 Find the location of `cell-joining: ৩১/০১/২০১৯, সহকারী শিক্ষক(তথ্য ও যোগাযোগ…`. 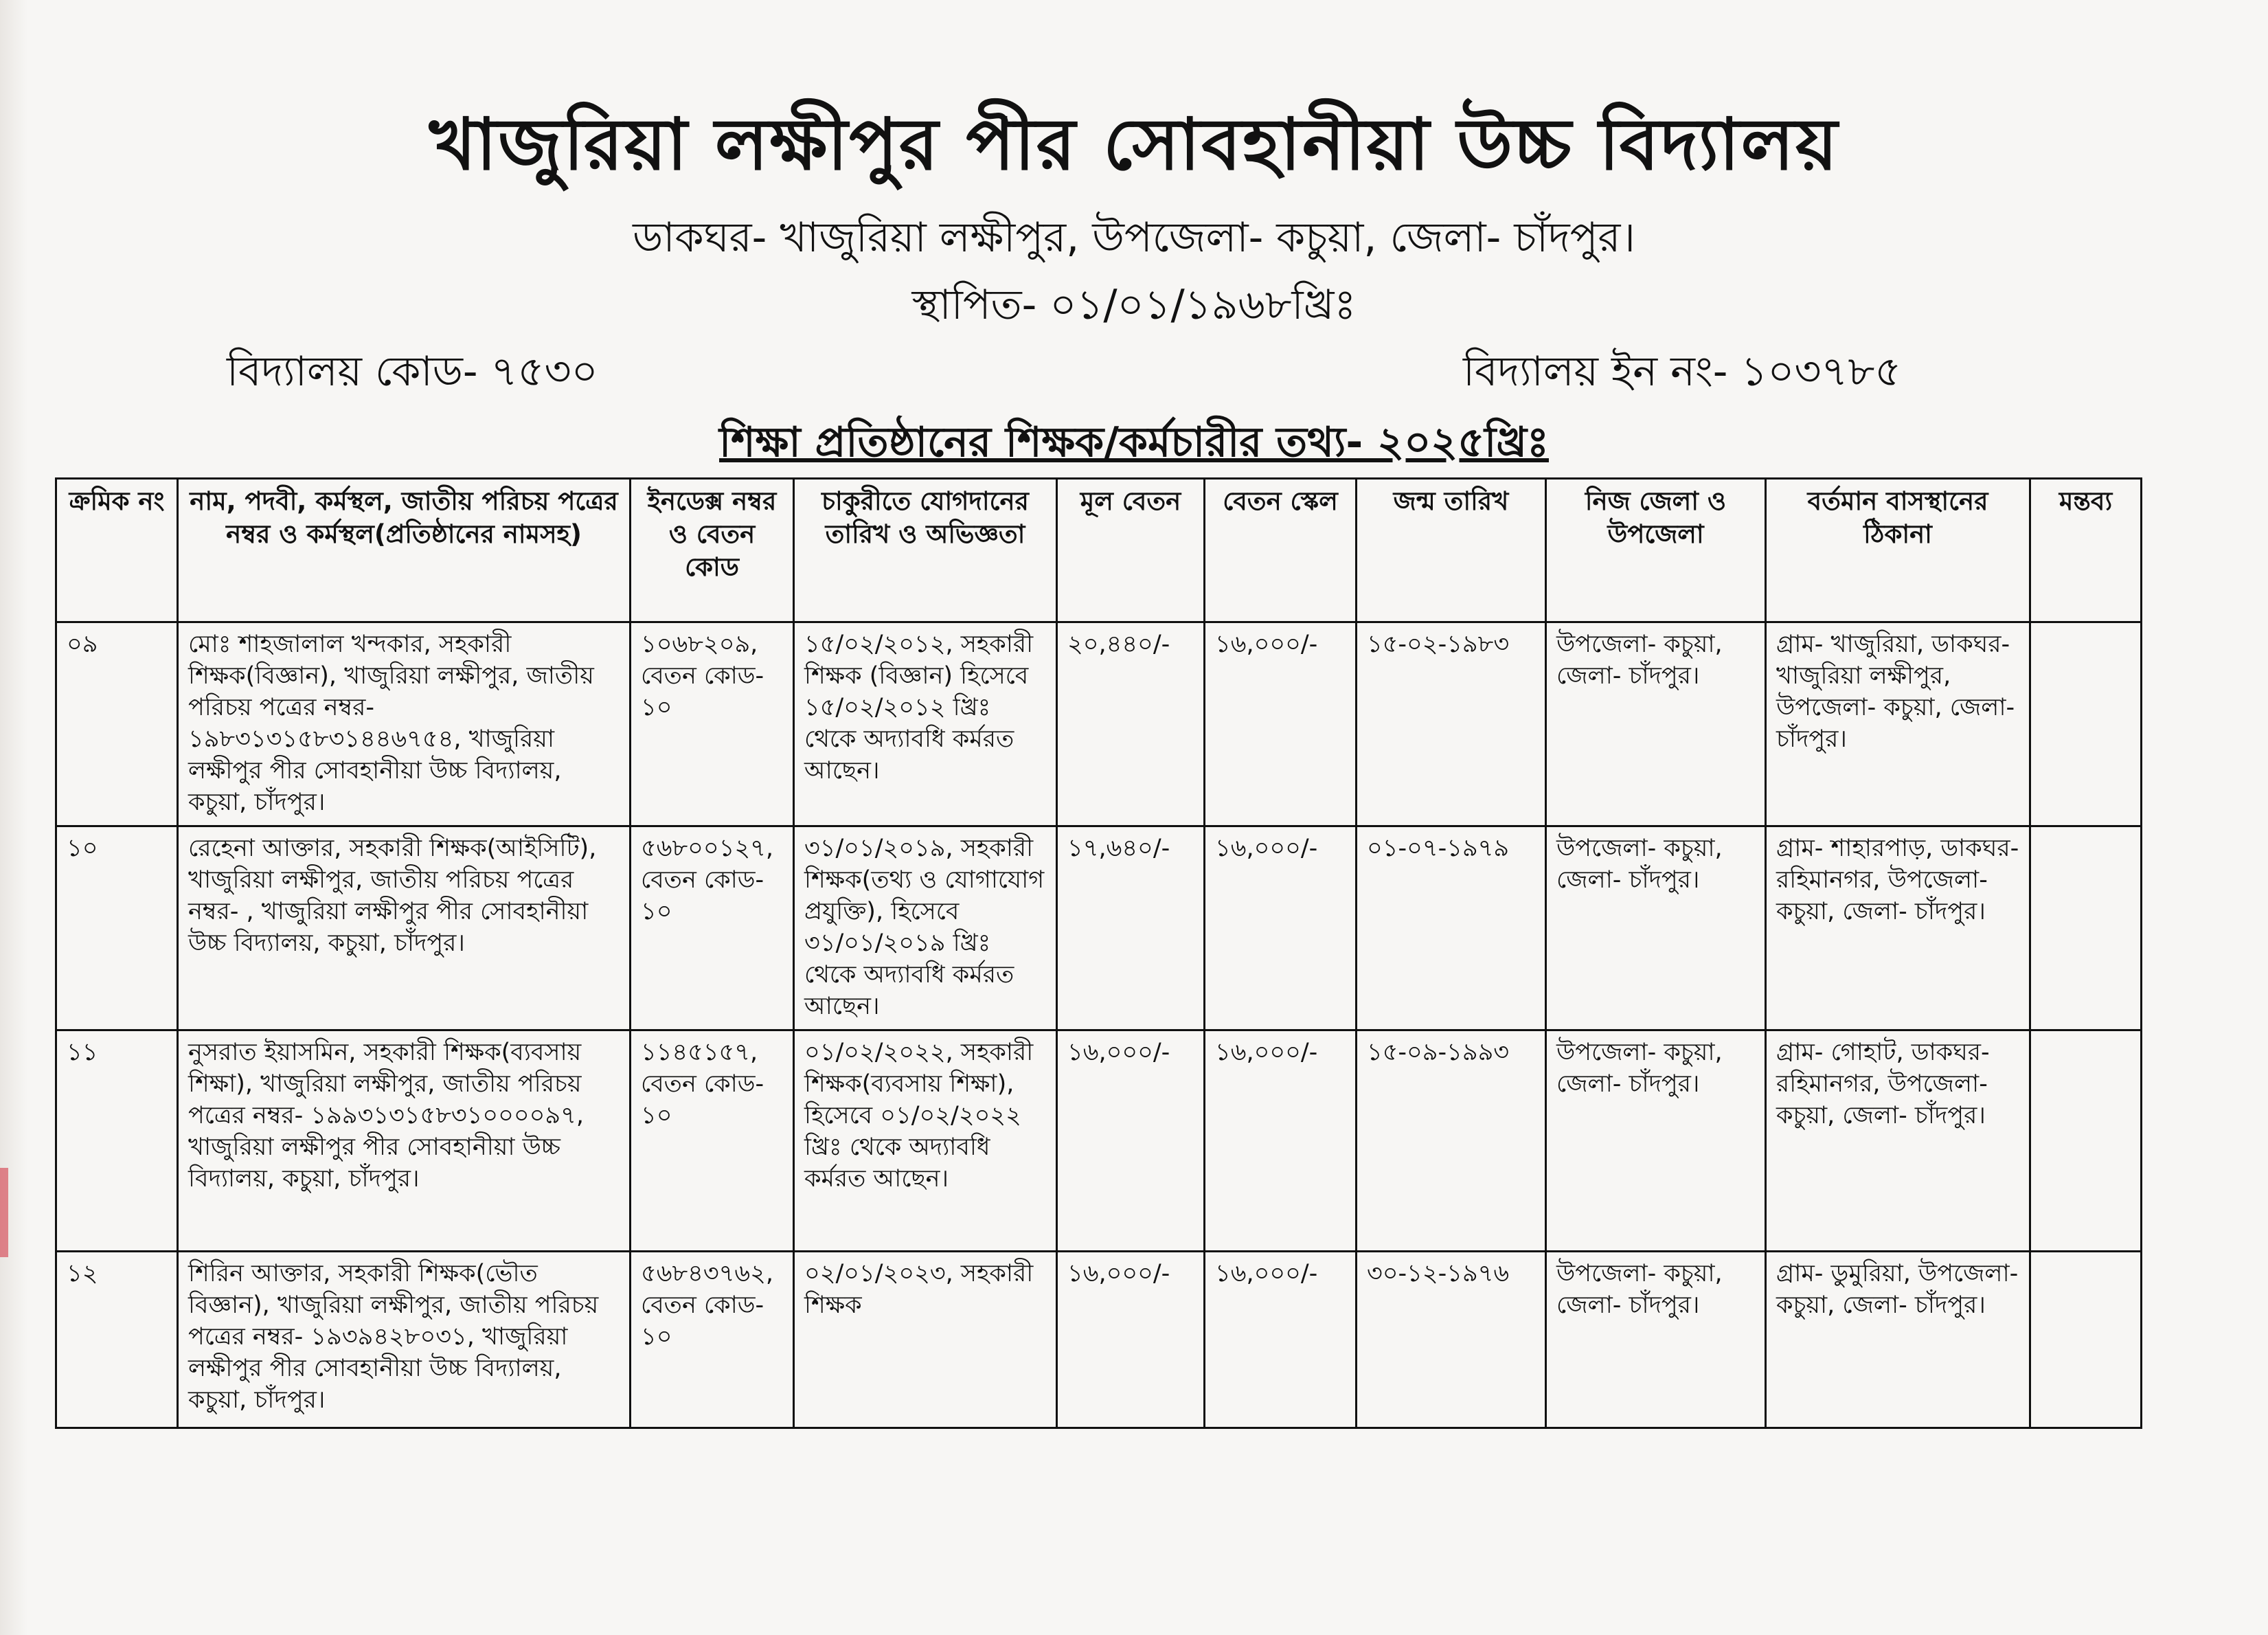

cell-joining: ৩১/০১/২০১৯, সহকারী শিক্ষক(তথ্য ও যোগাযোগ… is located at coordinates (926, 928).